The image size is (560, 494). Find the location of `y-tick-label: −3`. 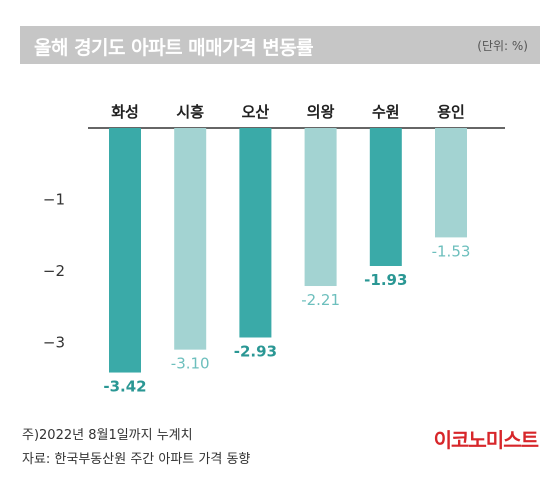

y-tick-label: −3 is located at coordinates (54, 343).